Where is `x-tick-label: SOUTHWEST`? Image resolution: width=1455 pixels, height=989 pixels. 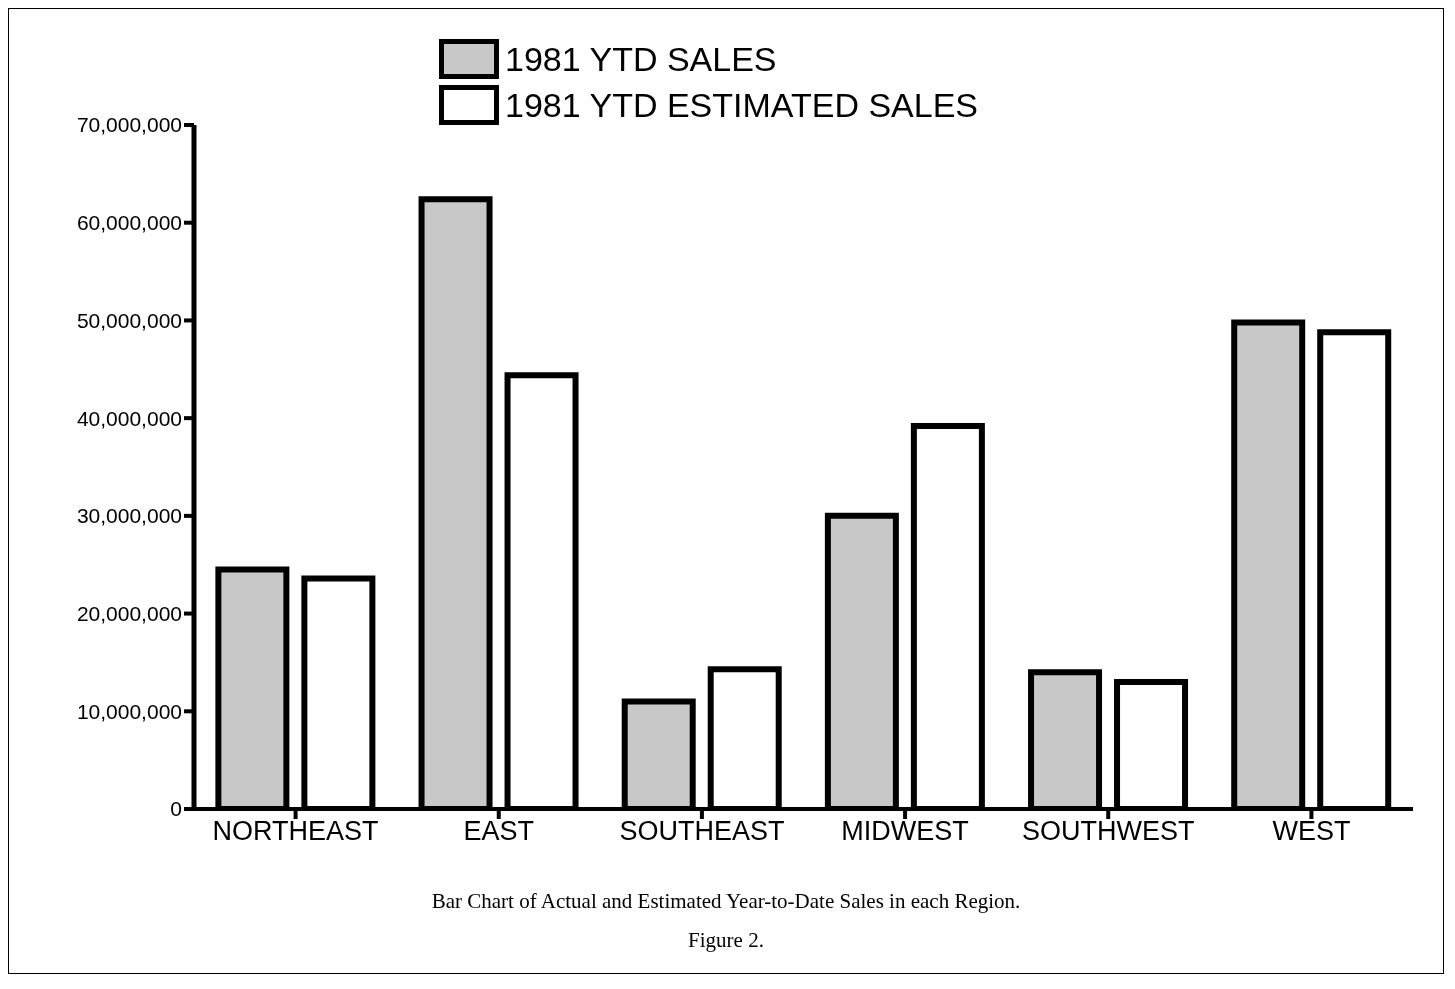 x-tick-label: SOUTHWEST is located at coordinates (1108, 831).